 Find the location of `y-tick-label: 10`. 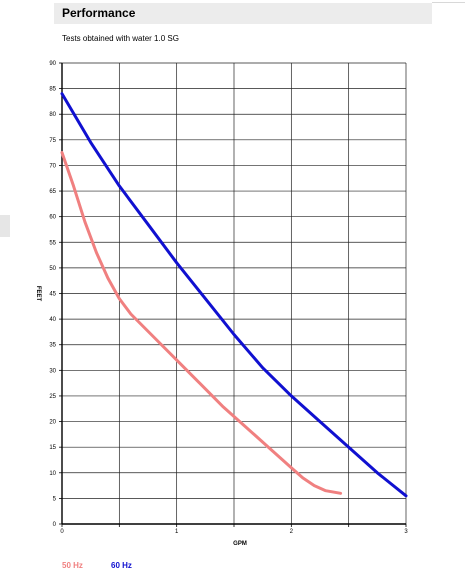

y-tick-label: 10 is located at coordinates (52, 474).